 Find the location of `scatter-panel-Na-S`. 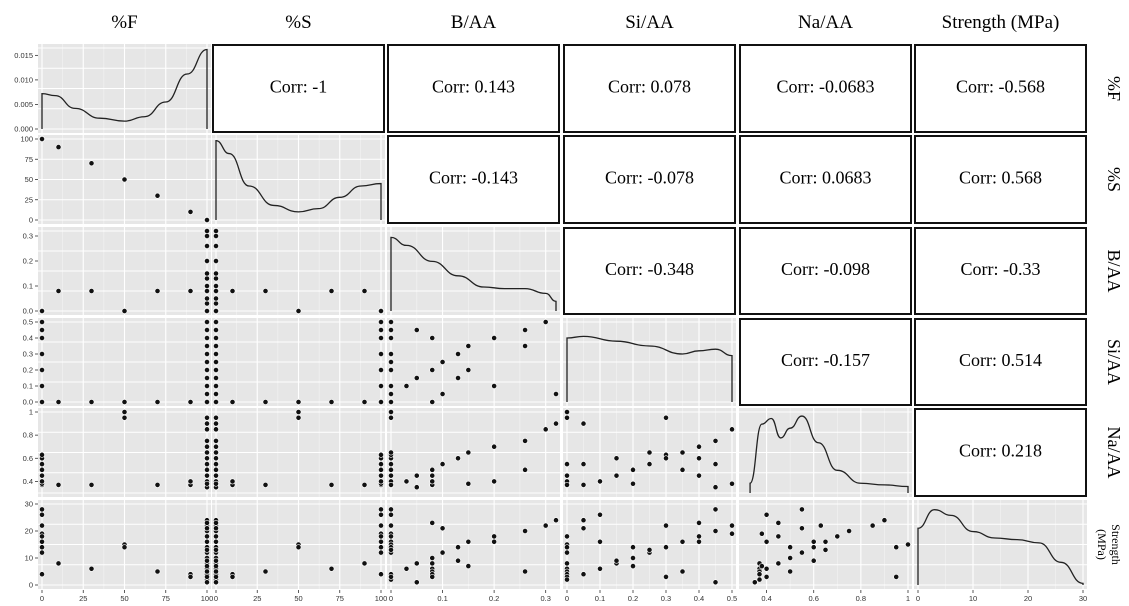

scatter-panel-Na-S is located at coordinates (298, 452).